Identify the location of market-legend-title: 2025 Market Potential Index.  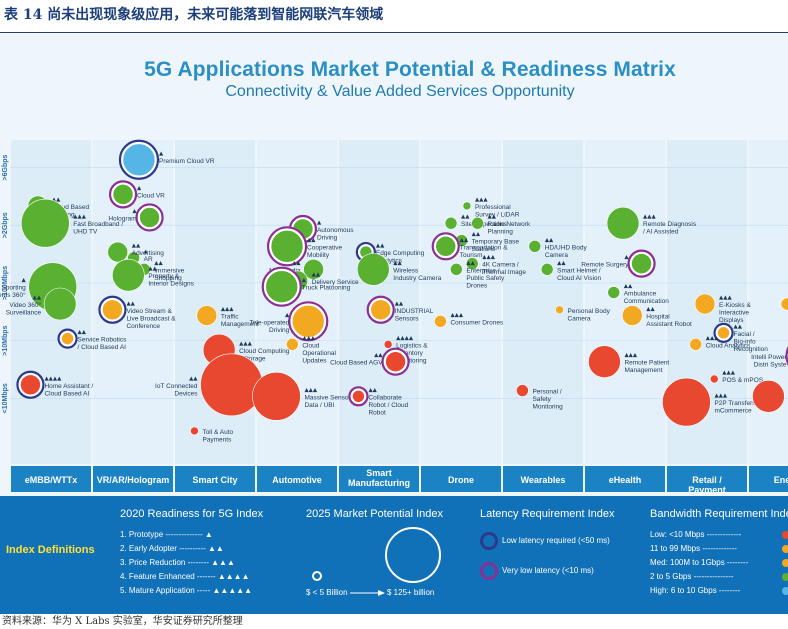
(374, 514).